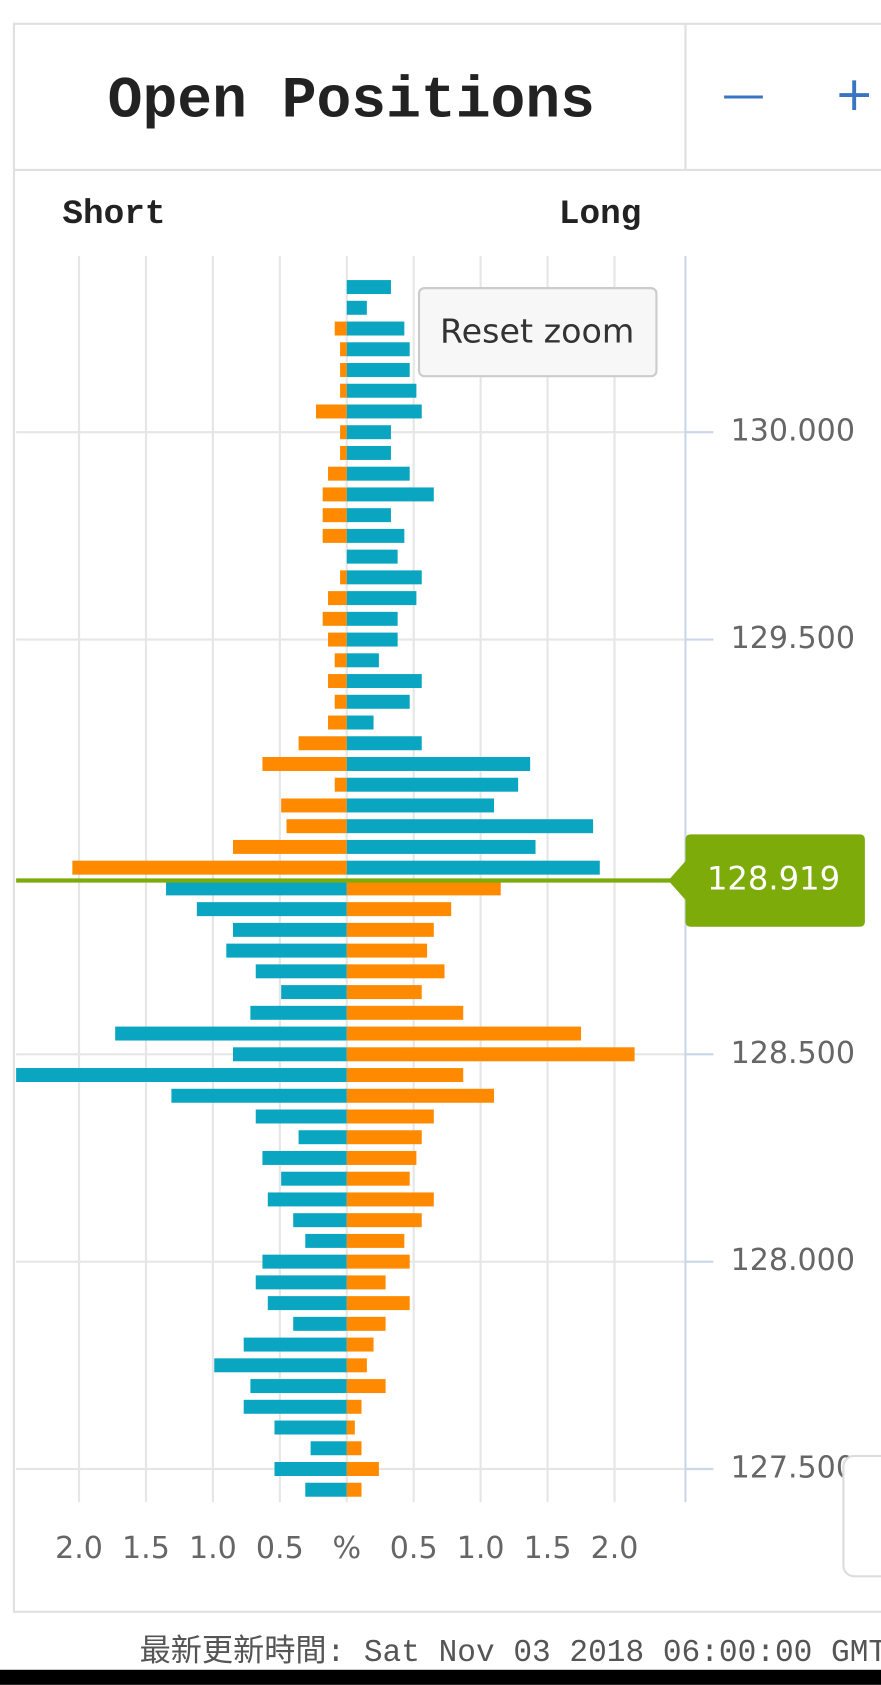  I want to click on current-price-label: 128.919, so click(773, 879).